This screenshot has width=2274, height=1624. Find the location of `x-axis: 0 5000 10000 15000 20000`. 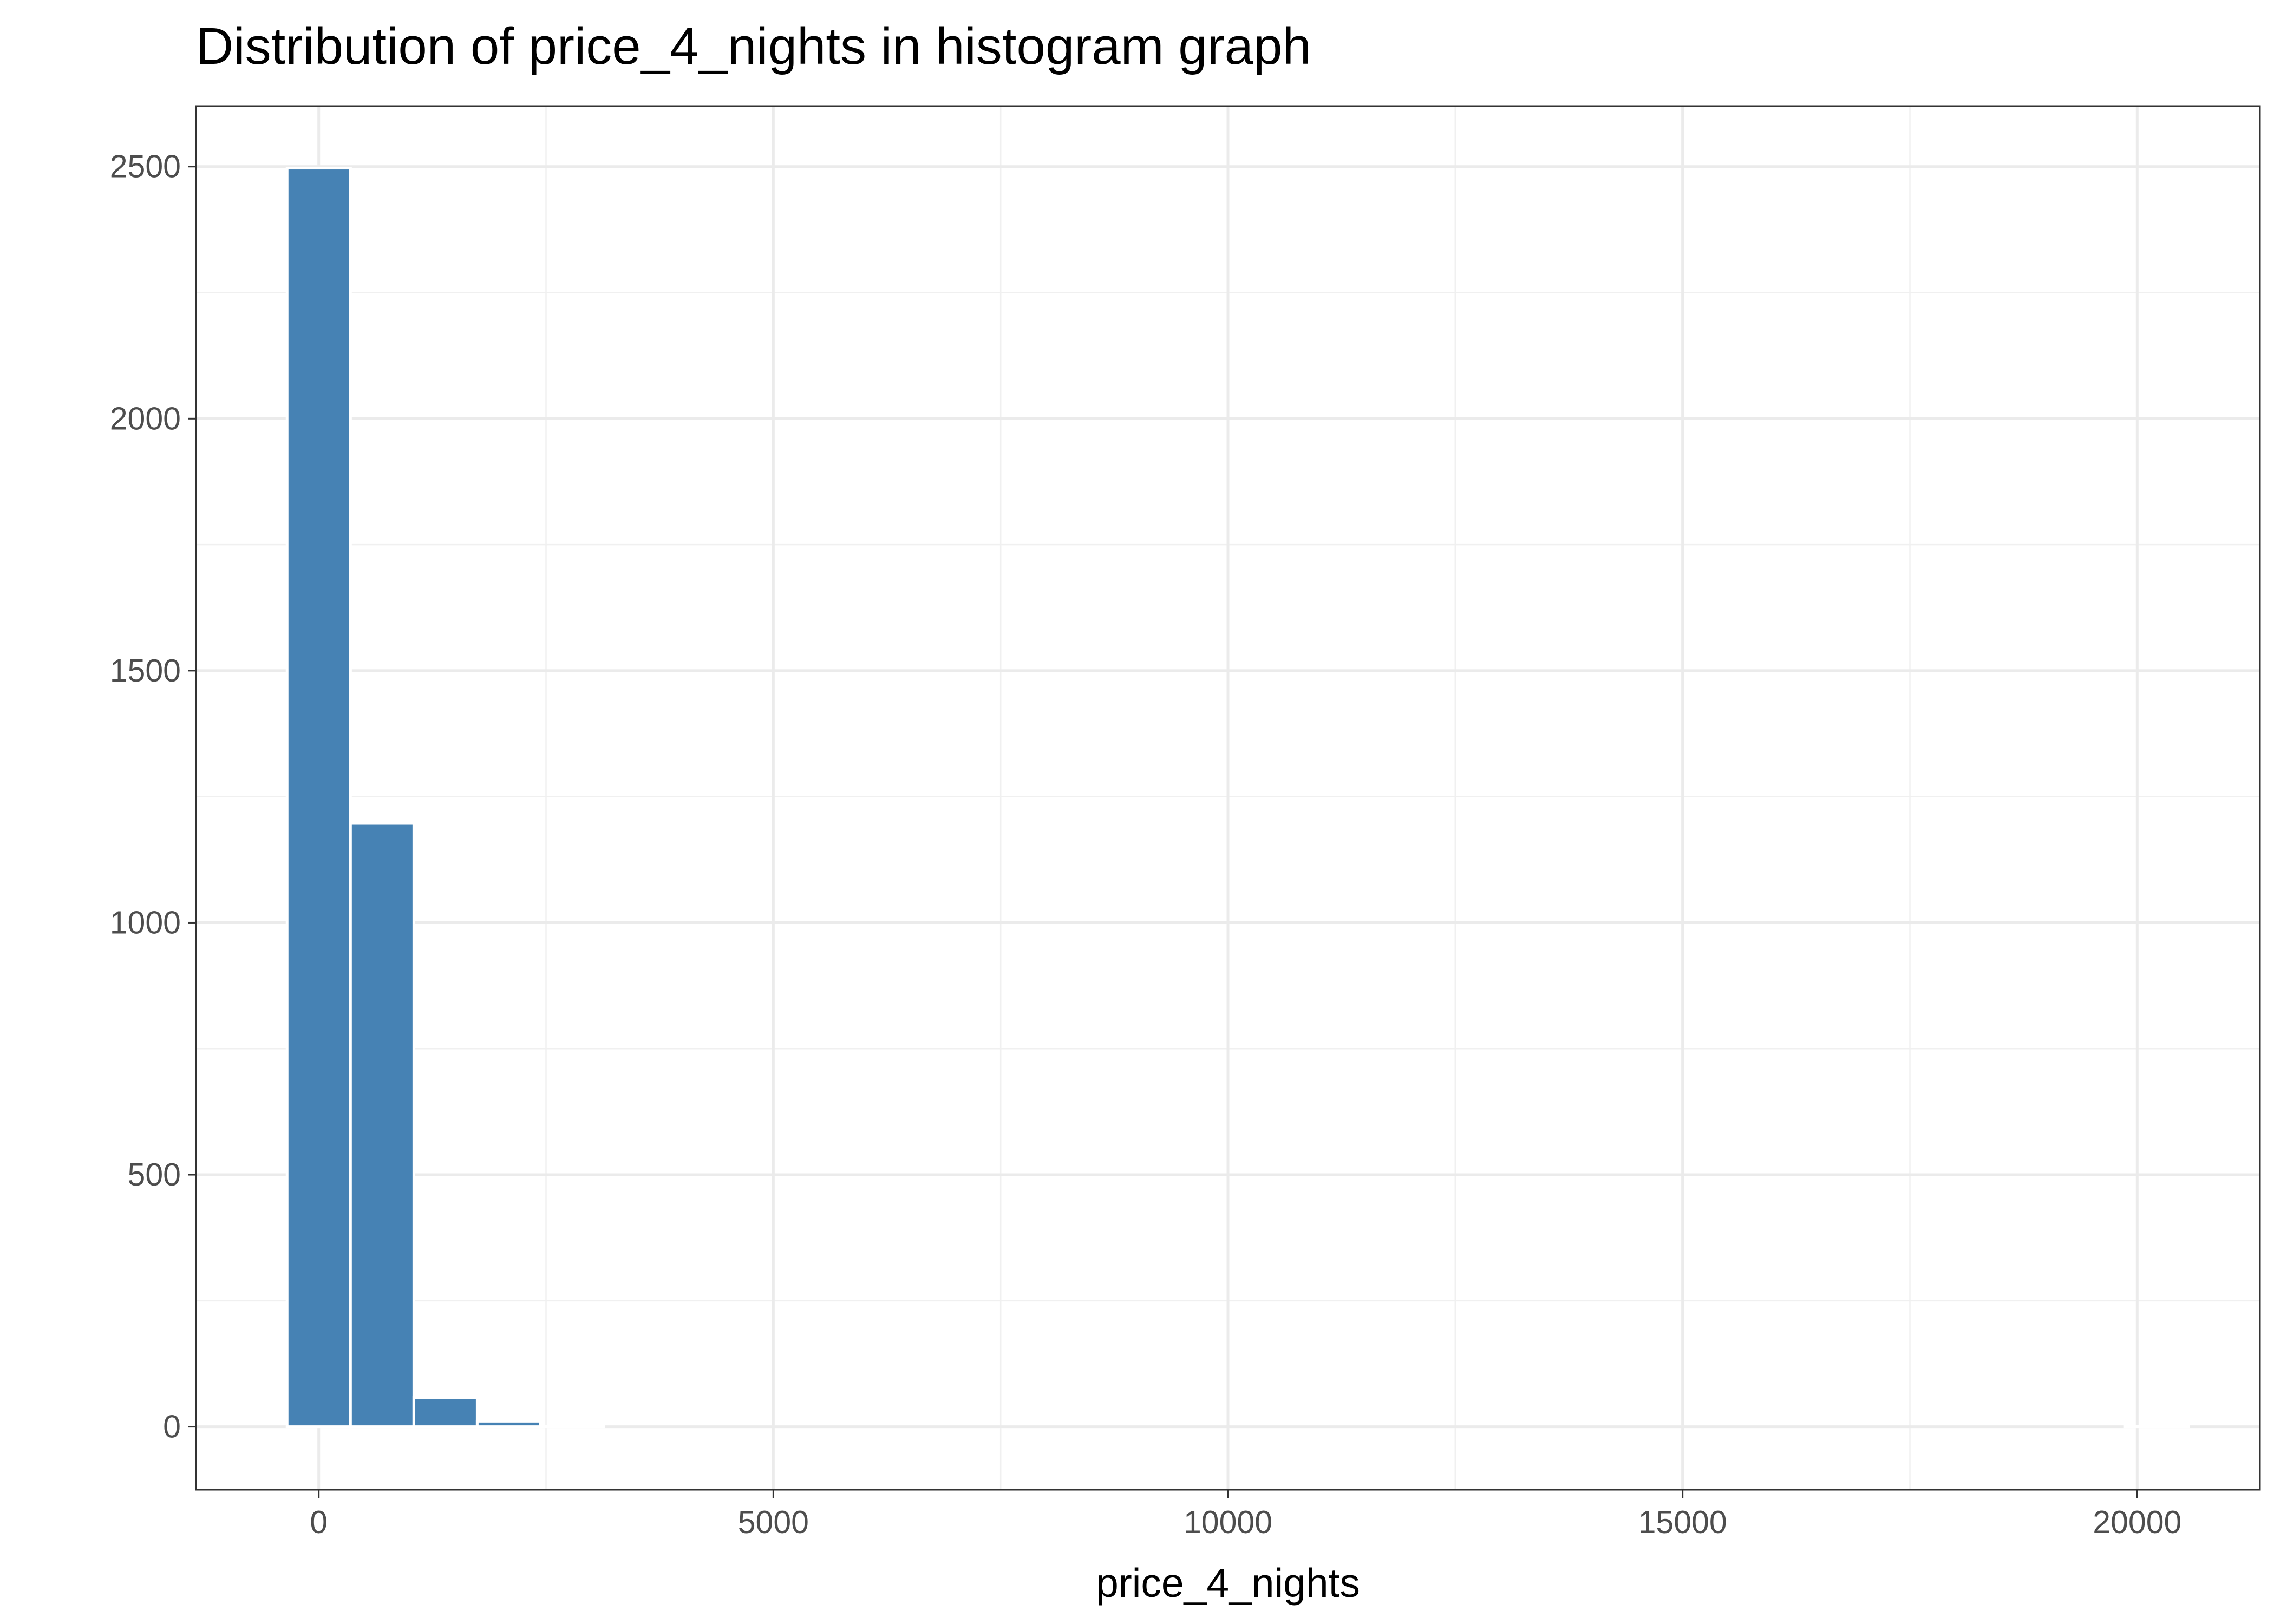

x-axis: 0 5000 10000 15000 20000 is located at coordinates (1246, 1515).